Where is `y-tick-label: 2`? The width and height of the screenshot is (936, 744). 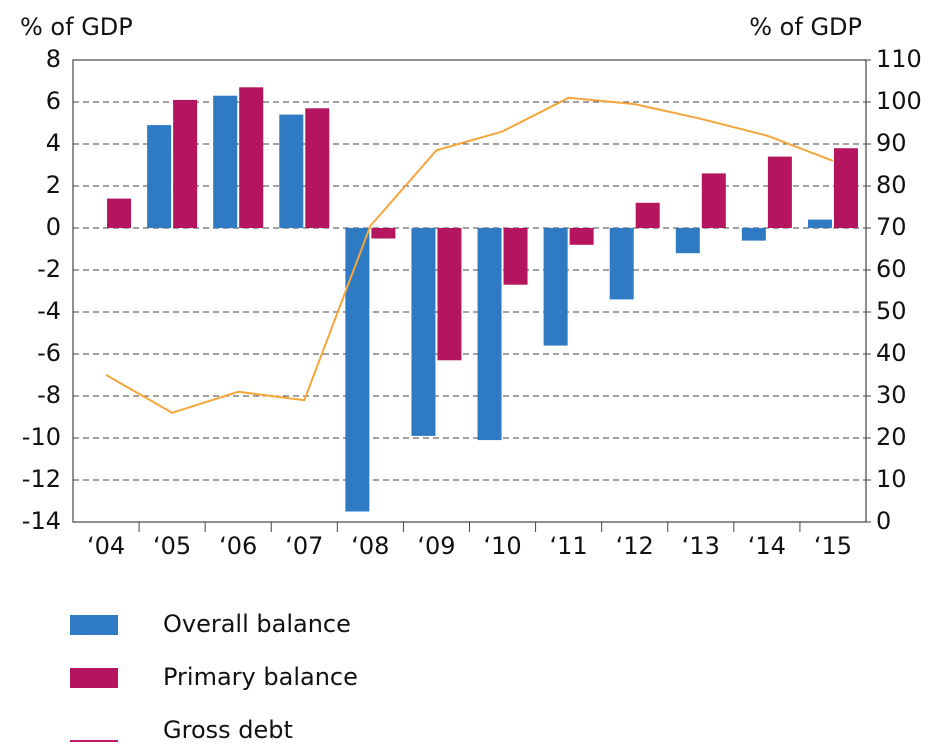 y-tick-label: 2 is located at coordinates (53, 185).